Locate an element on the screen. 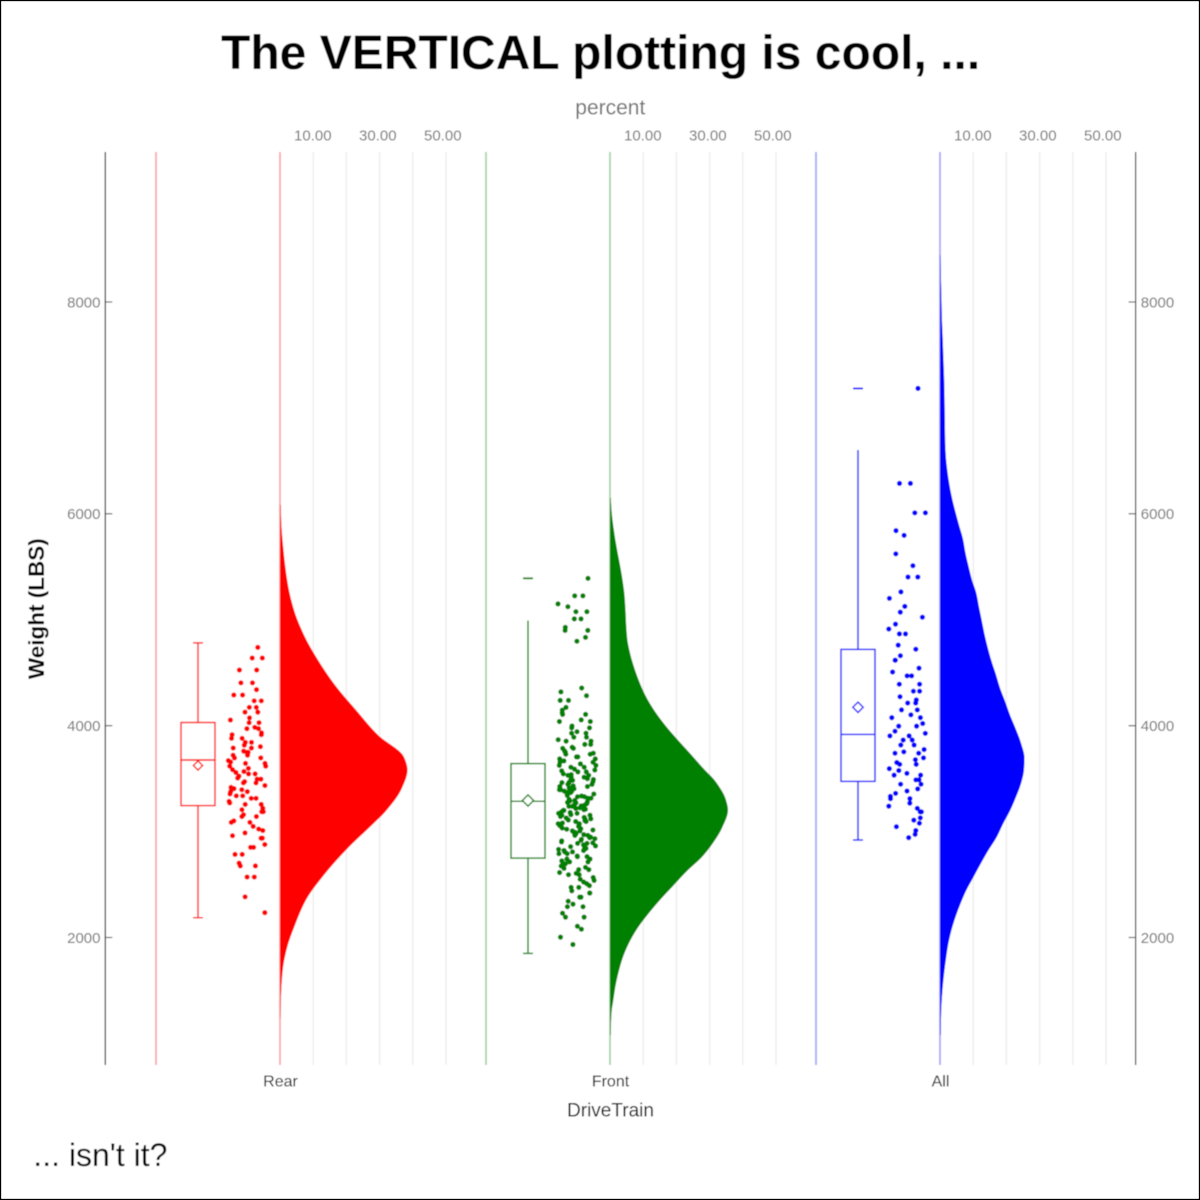 The width and height of the screenshot is (1200, 1200). svg-text: Front is located at coordinates (611, 1082).